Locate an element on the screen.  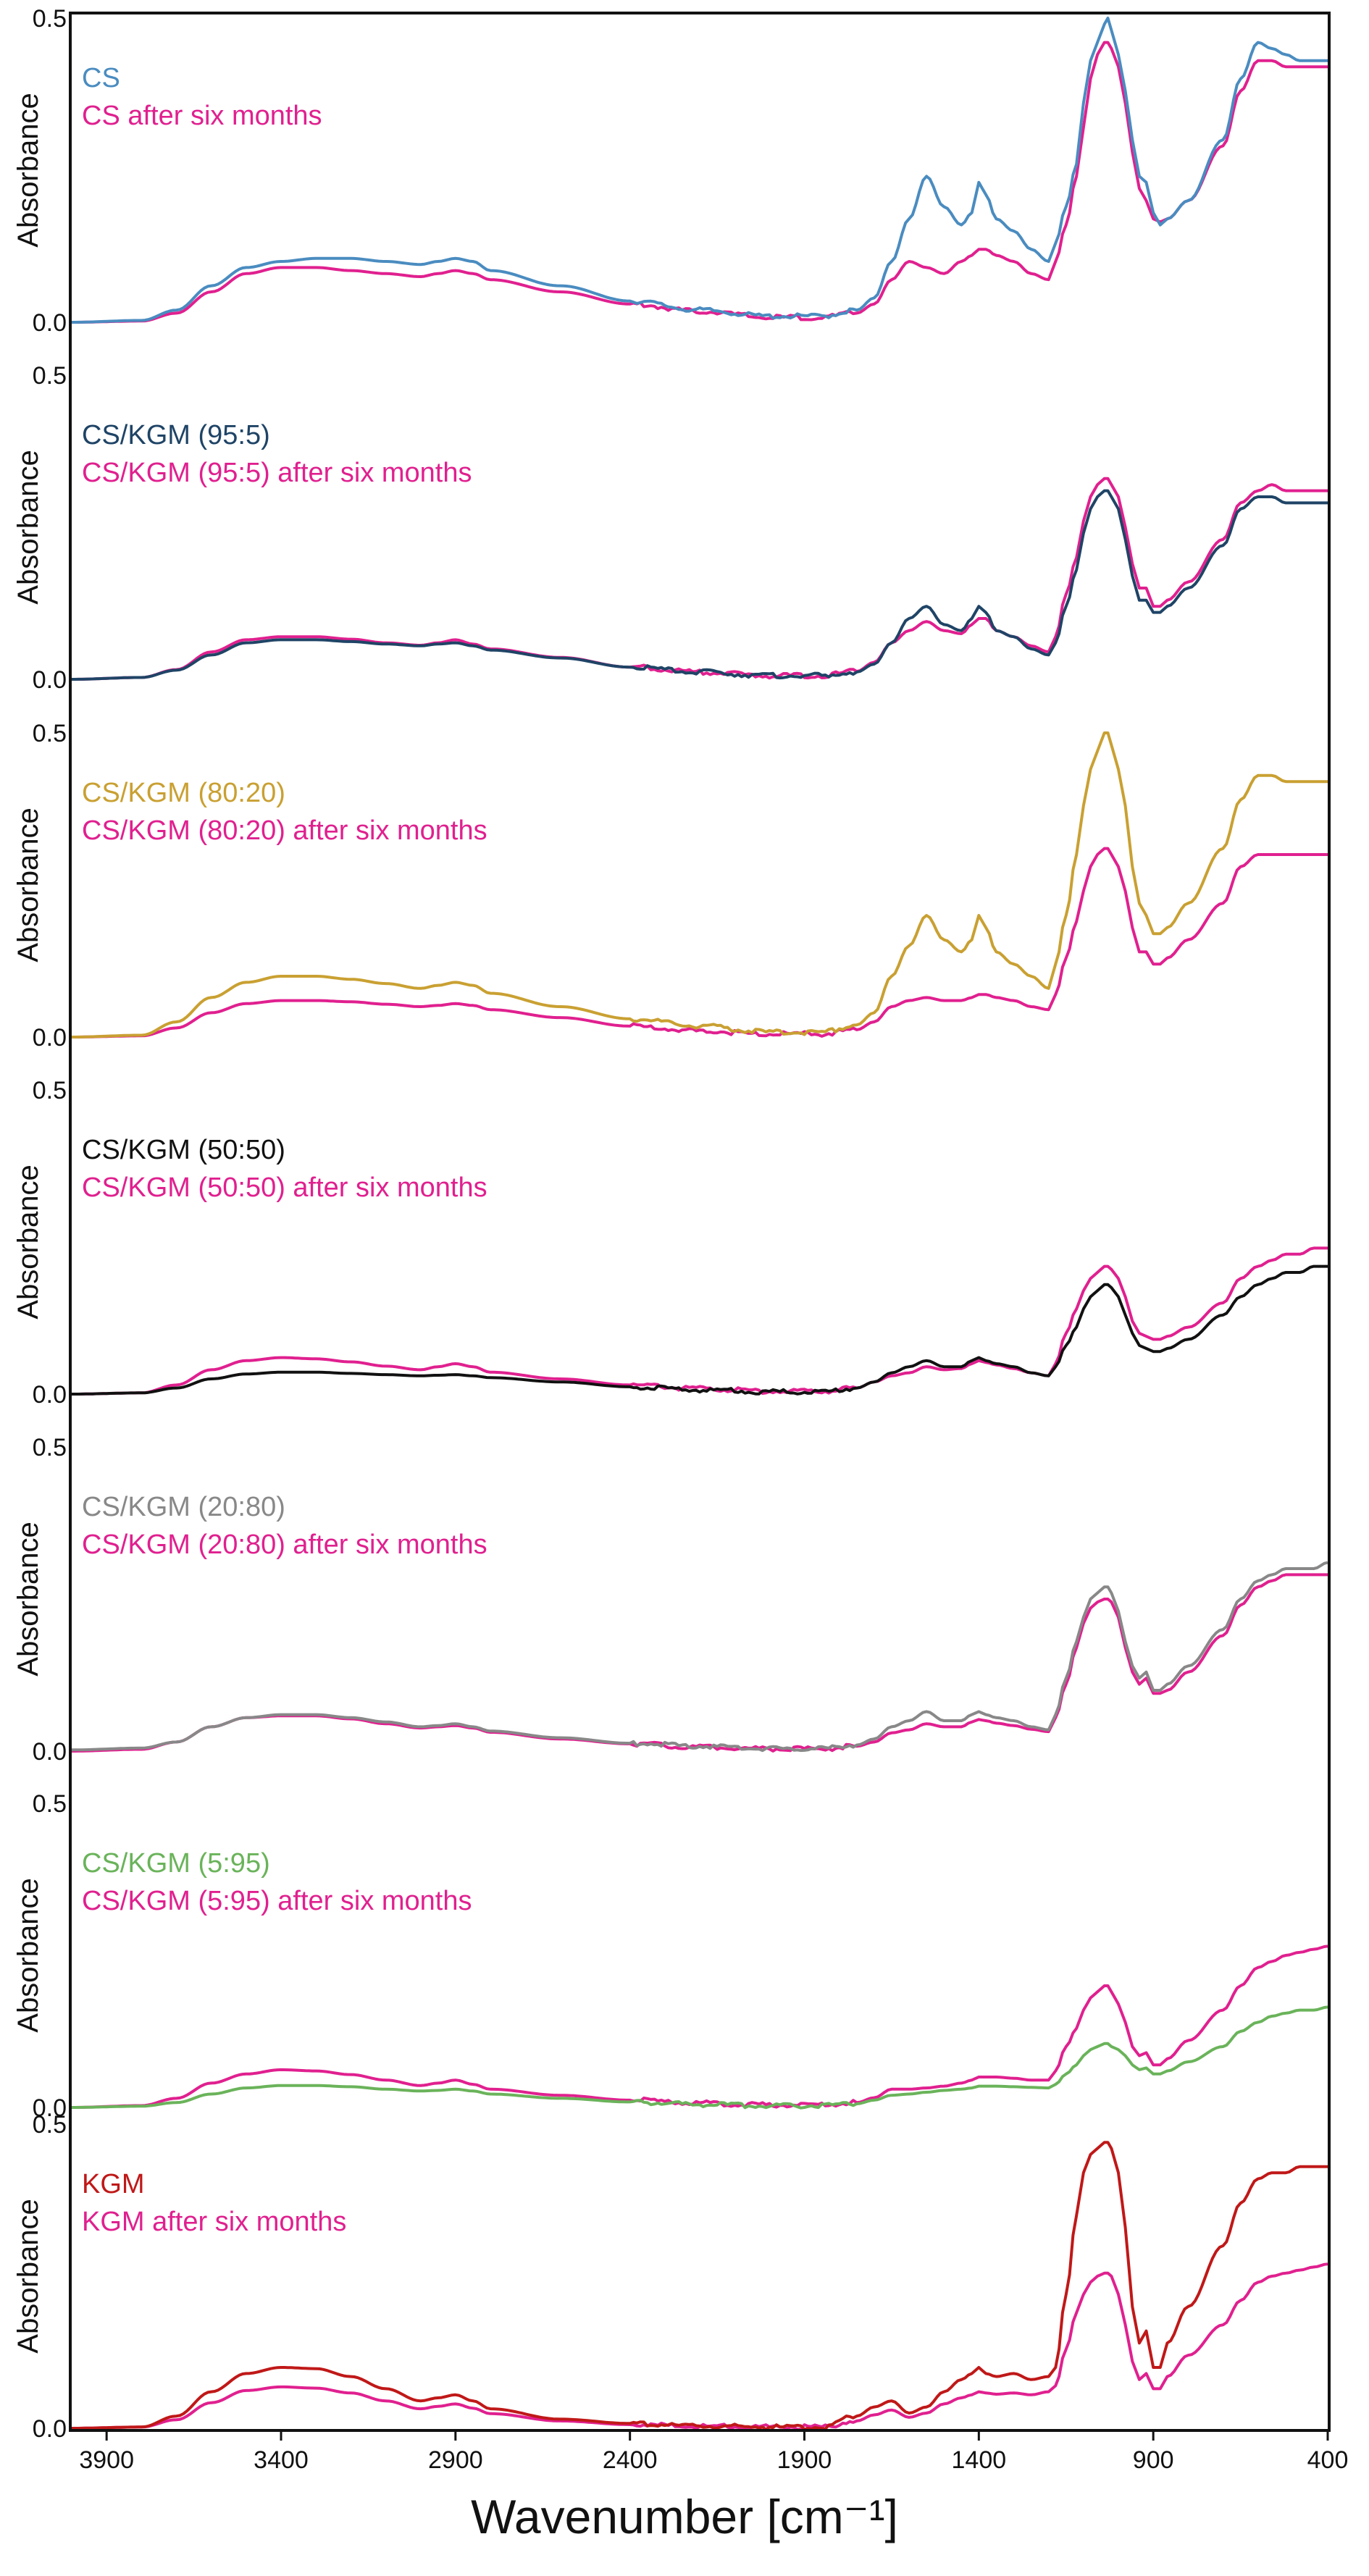
x-tick-label: 400 is located at coordinates (1328, 2460).